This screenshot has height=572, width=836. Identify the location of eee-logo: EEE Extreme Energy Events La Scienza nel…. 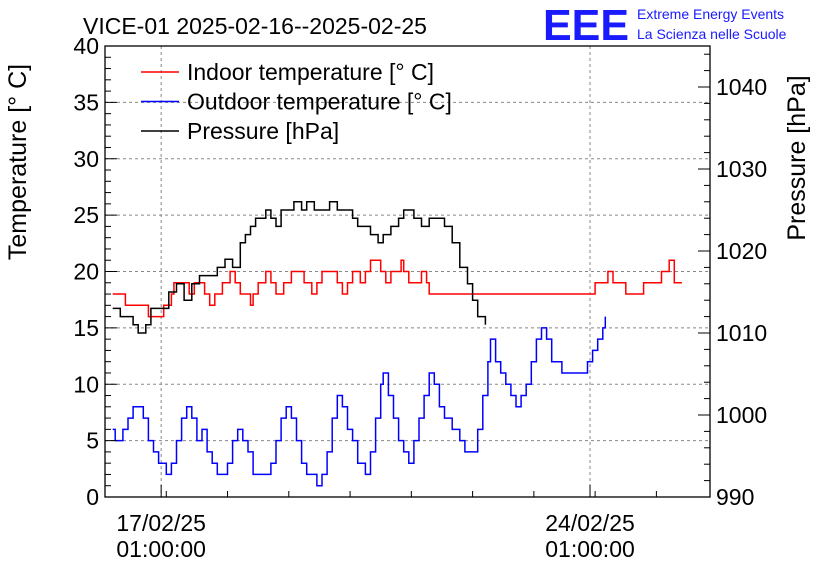
(665, 25).